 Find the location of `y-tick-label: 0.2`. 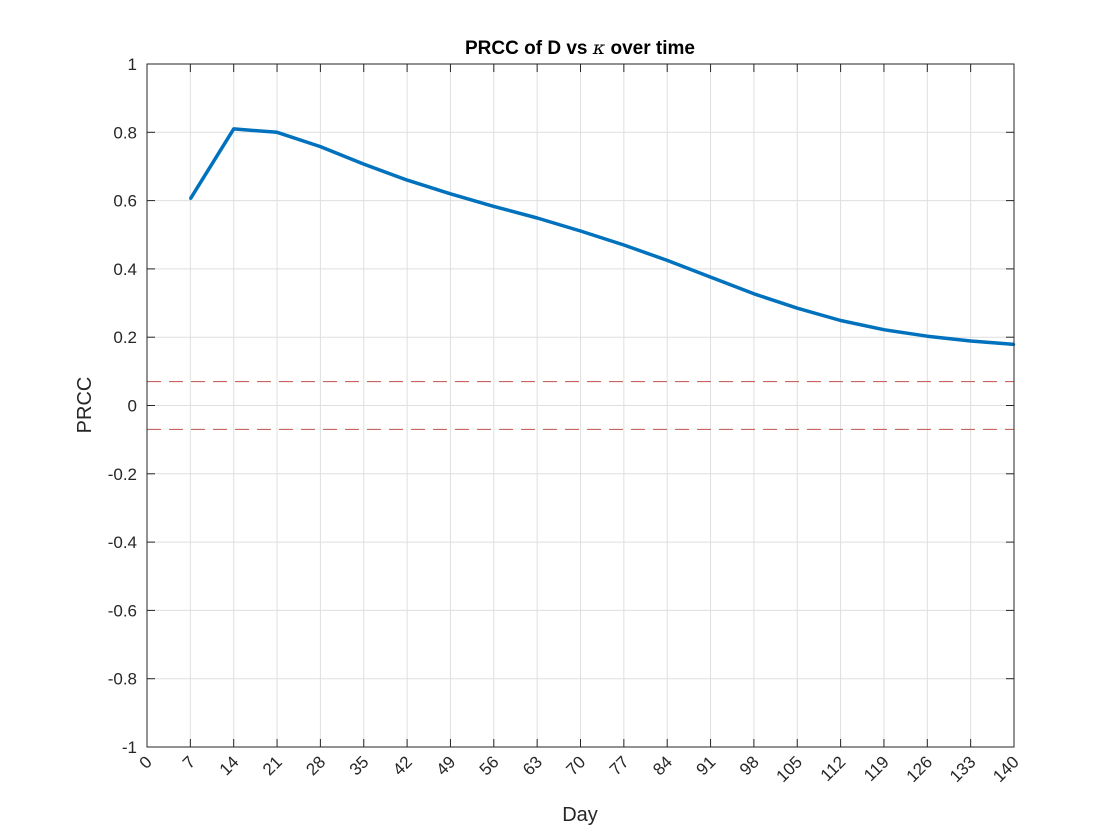

y-tick-label: 0.2 is located at coordinates (125, 337).